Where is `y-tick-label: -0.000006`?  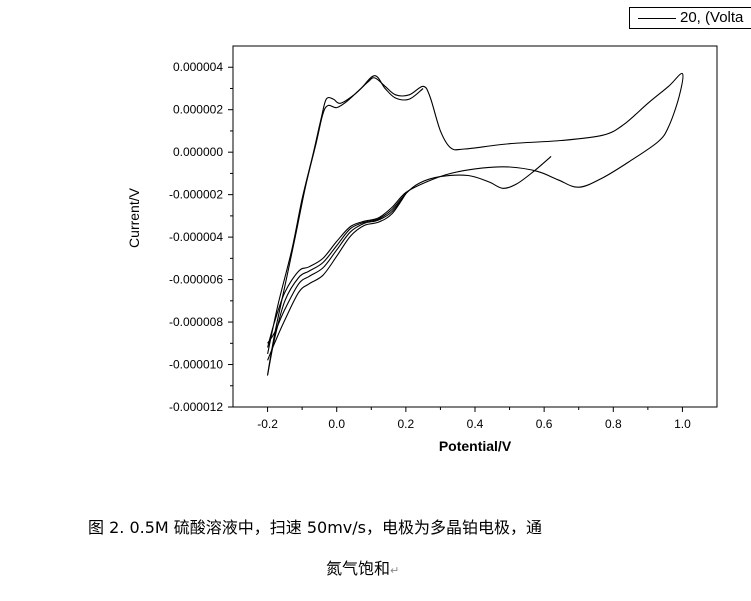
y-tick-label: -0.000006 is located at coordinates (196, 280).